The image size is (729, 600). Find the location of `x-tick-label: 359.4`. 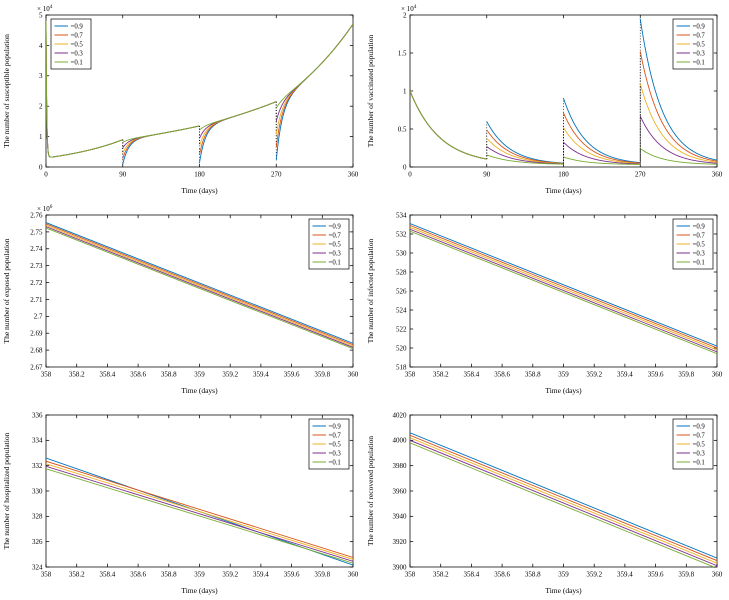

x-tick-label: 359.4 is located at coordinates (261, 575).